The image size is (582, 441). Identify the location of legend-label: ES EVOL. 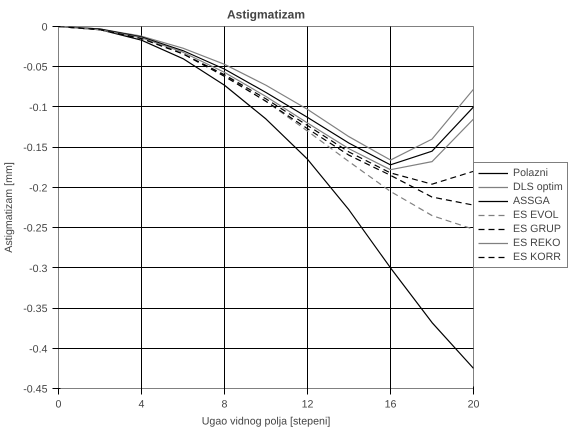
(536, 215).